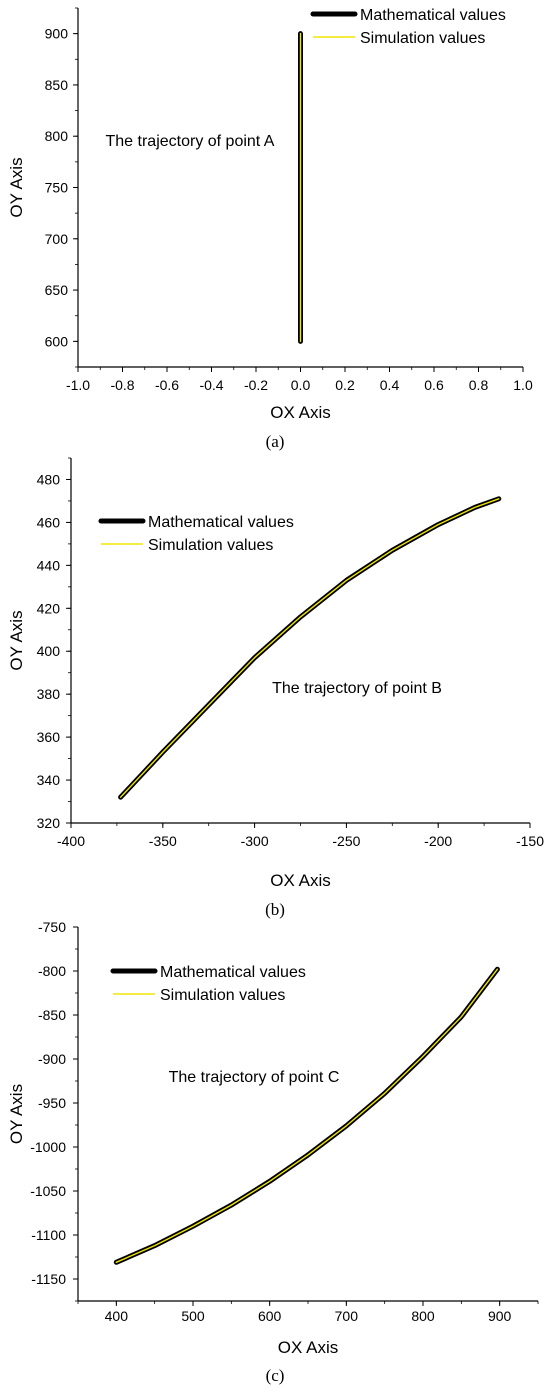 The image size is (550, 1394). I want to click on y-tick-label: 420, so click(49, 608).